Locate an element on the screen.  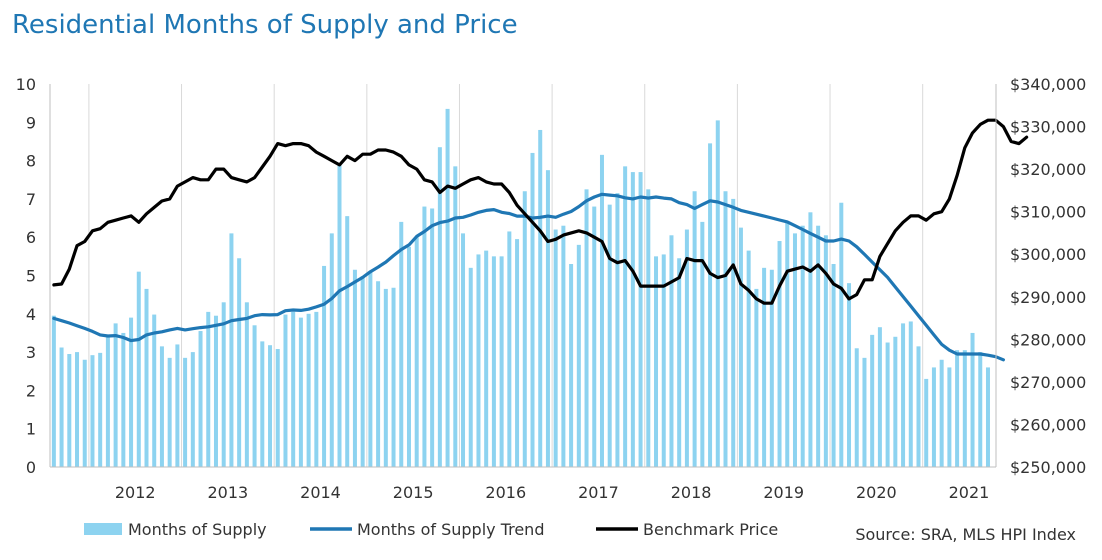
x-tick-label: 2013 is located at coordinates (228, 492).